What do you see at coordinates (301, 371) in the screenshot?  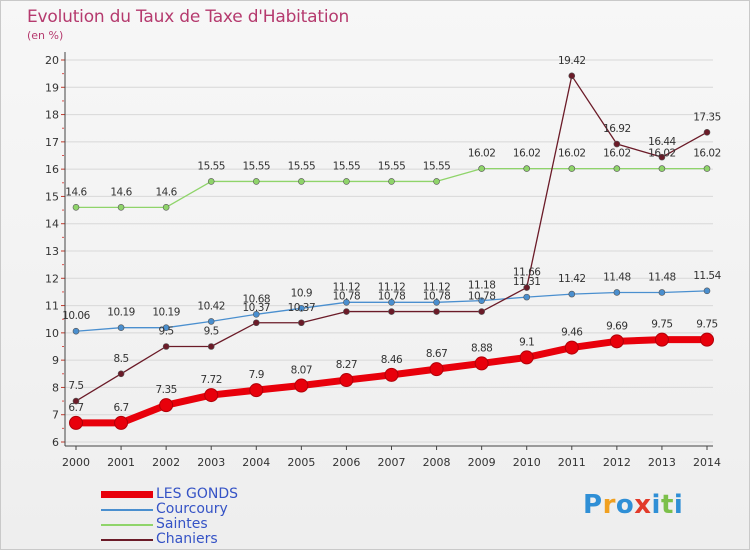 I see `data-label: 8.07` at bounding box center [301, 371].